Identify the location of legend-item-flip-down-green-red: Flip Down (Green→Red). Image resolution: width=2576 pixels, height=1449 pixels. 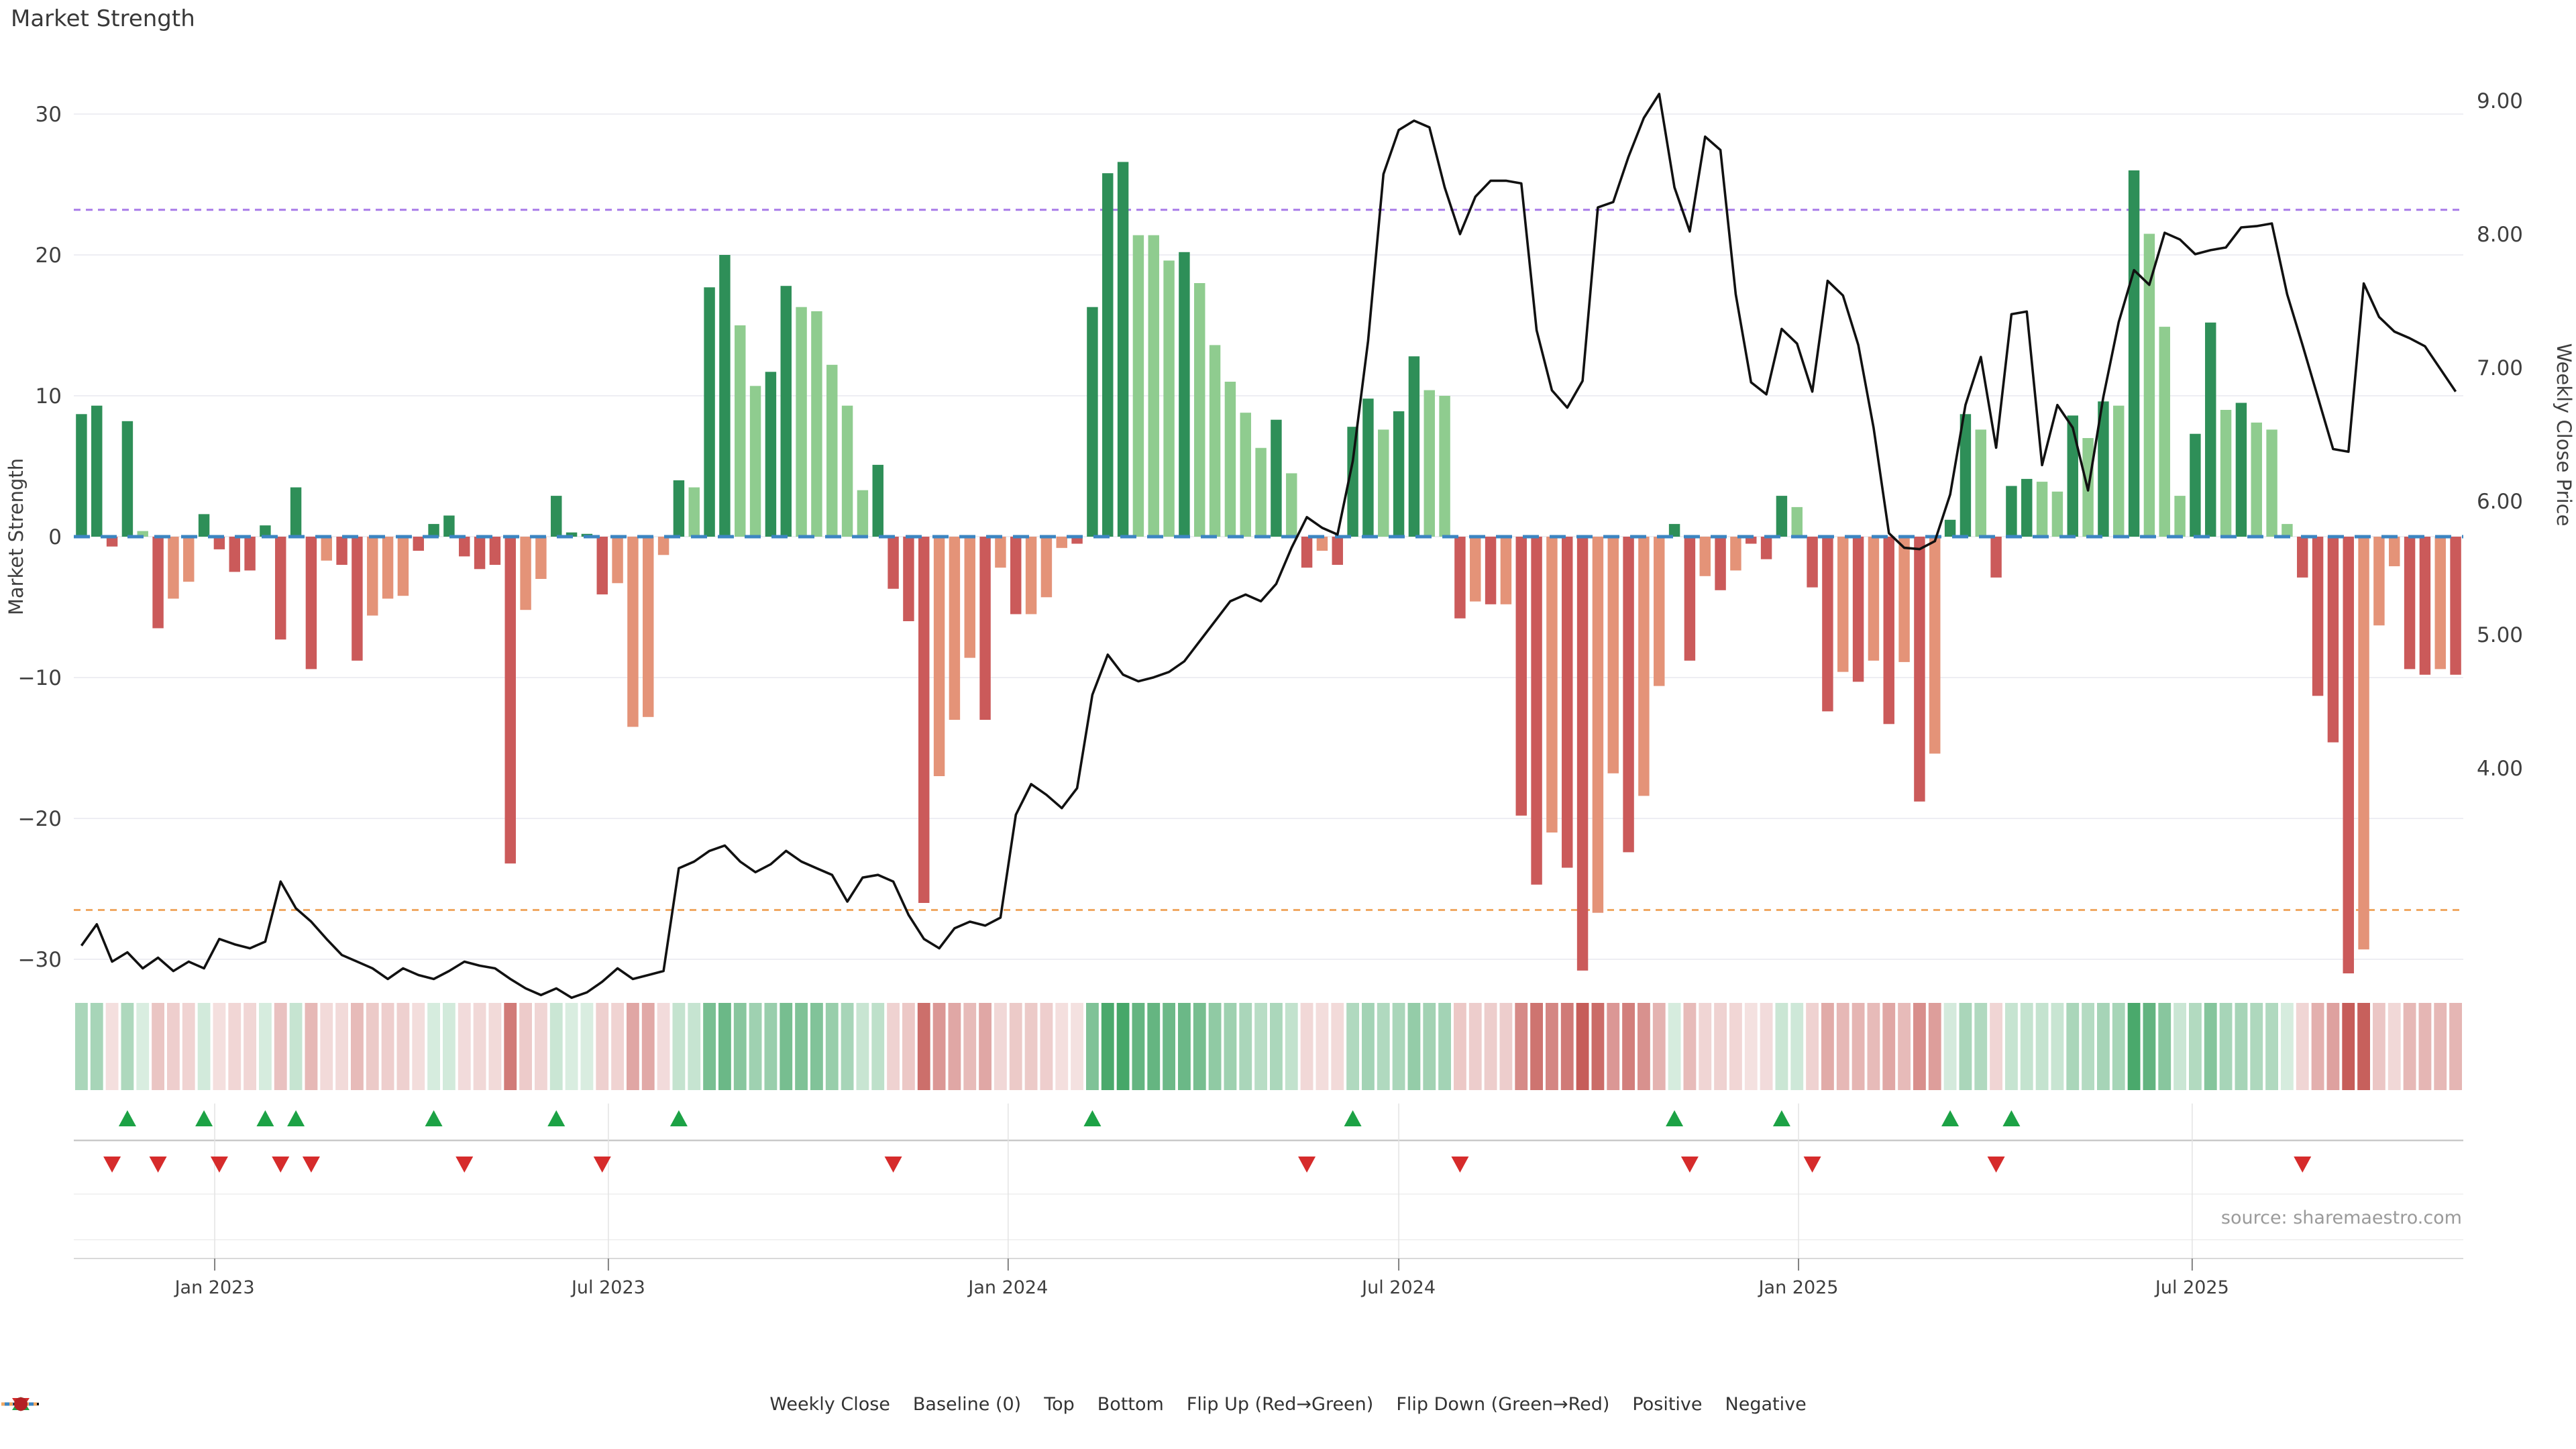
(810, 1404).